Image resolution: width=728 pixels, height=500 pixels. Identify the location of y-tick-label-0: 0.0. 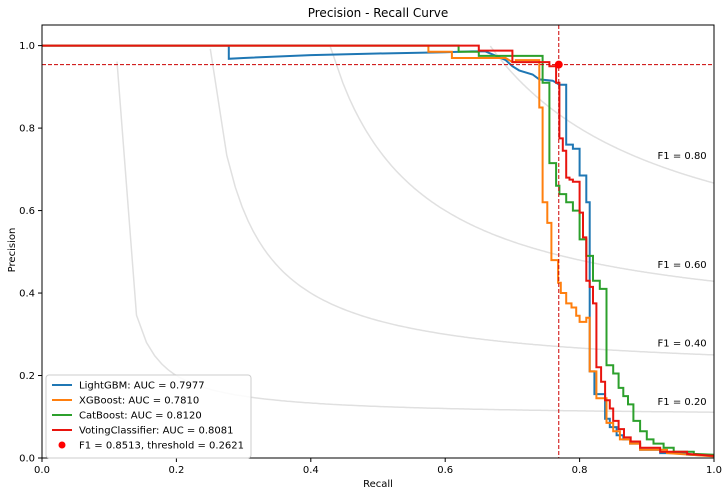
(27, 459).